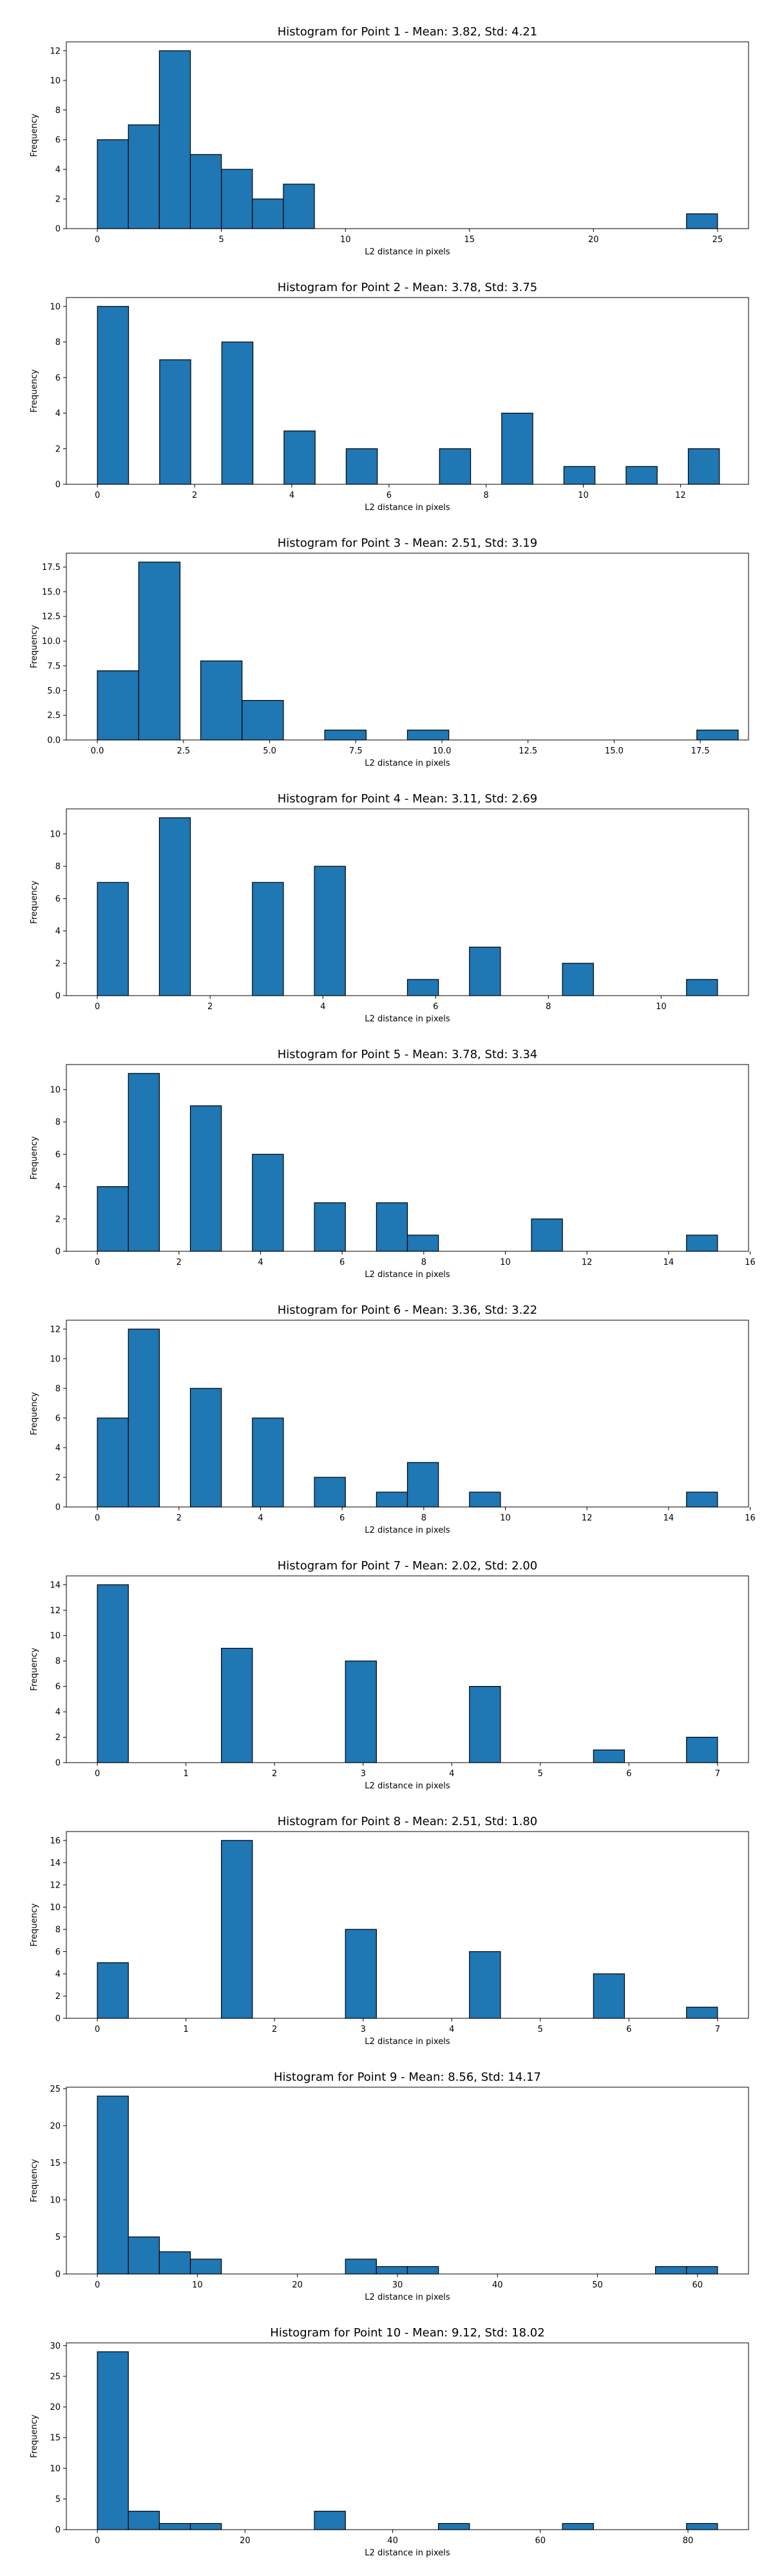 Image resolution: width=773 pixels, height=2576 pixels. I want to click on y-tick-label: 20, so click(55, 2126).